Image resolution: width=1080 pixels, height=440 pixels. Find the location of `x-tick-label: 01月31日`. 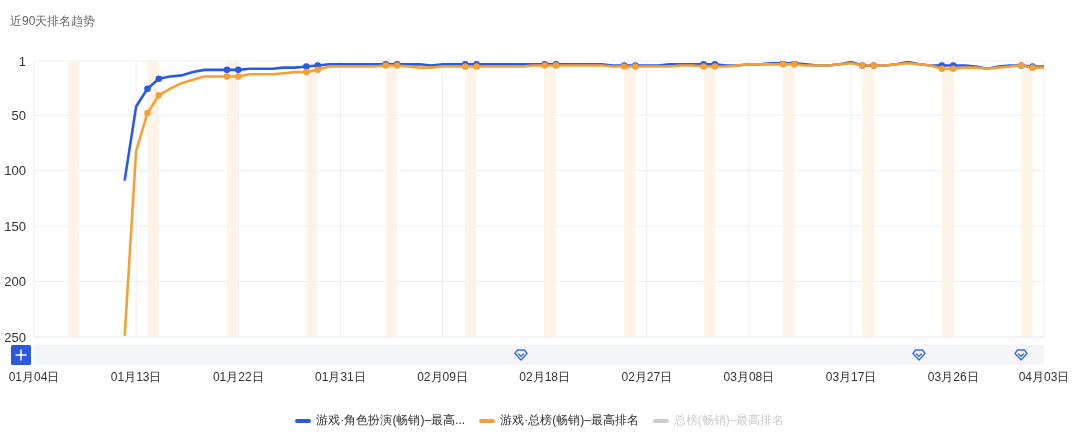

x-tick-label: 01月31日 is located at coordinates (340, 376).